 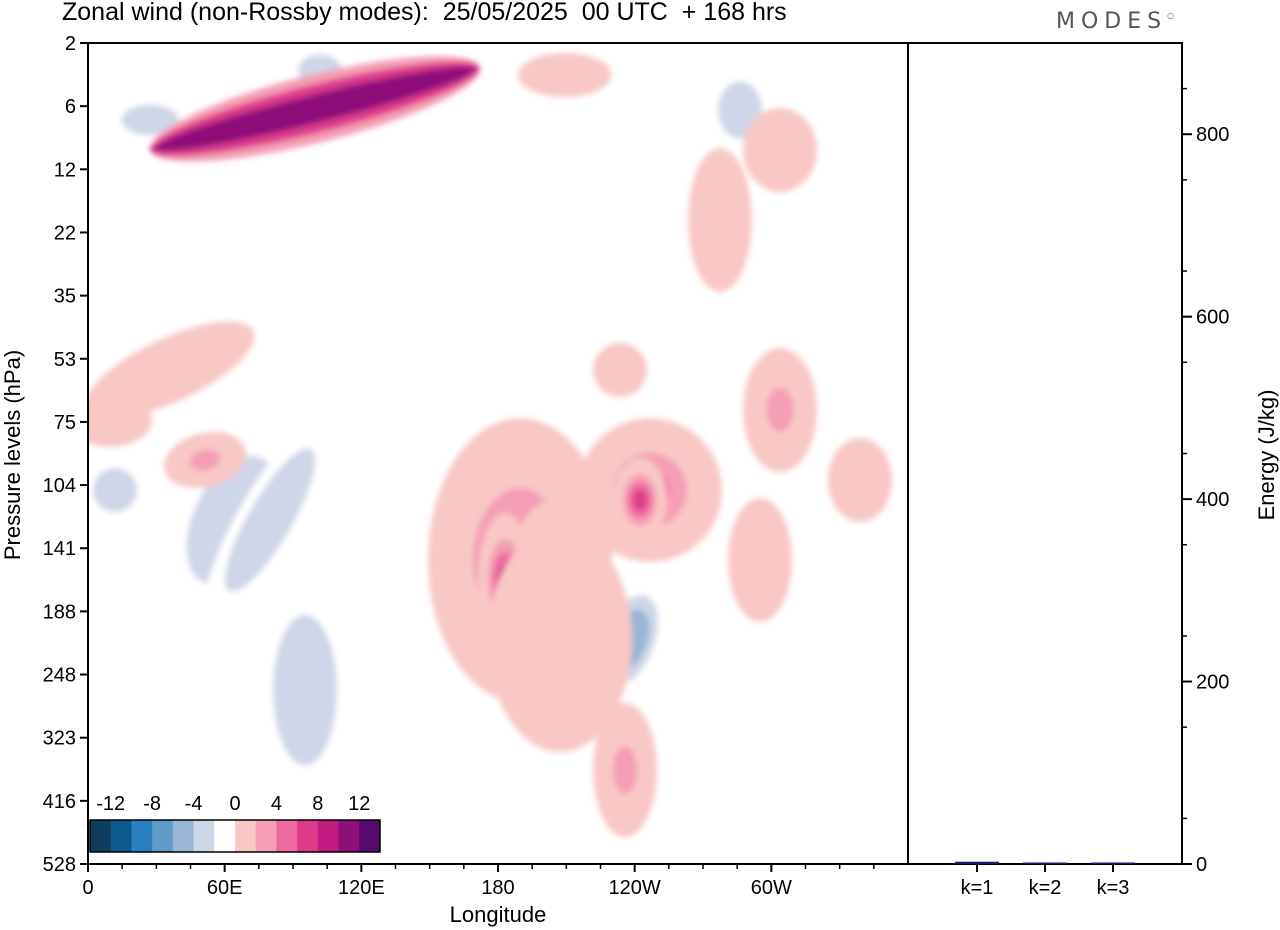 What do you see at coordinates (635, 888) in the screenshot?
I see `x-tick-label: 120W` at bounding box center [635, 888].